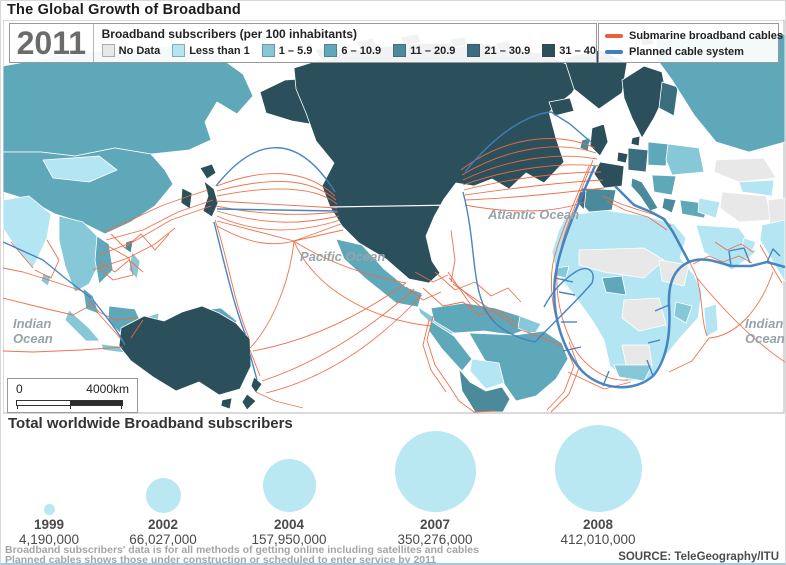 Image resolution: width=786 pixels, height=565 pixels. What do you see at coordinates (139, 50) in the screenshot?
I see `legend-label: No Data` at bounding box center [139, 50].